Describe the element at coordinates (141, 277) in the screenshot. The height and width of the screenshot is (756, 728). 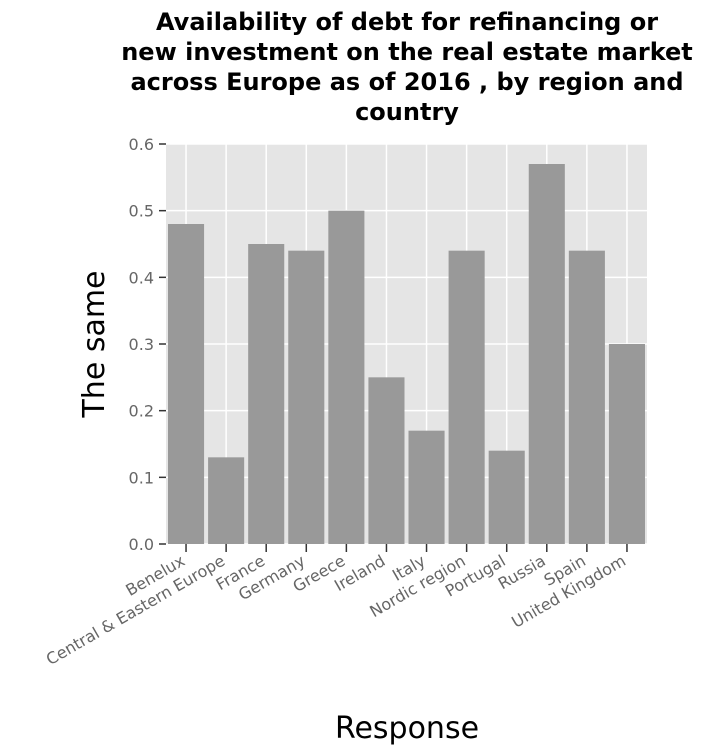
I see `y-tick-label: 0.4` at that location.